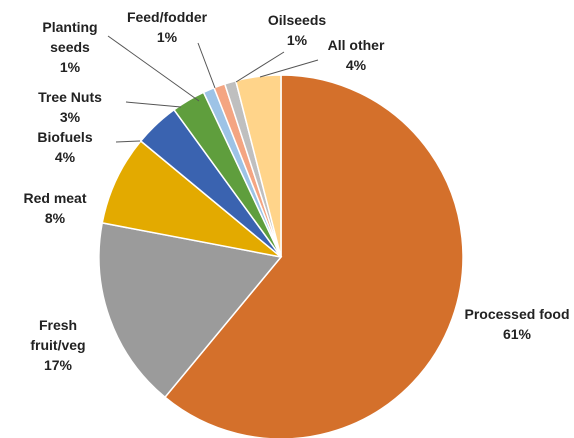  I want to click on slice-label: Oilseeds 1%, so click(297, 30).